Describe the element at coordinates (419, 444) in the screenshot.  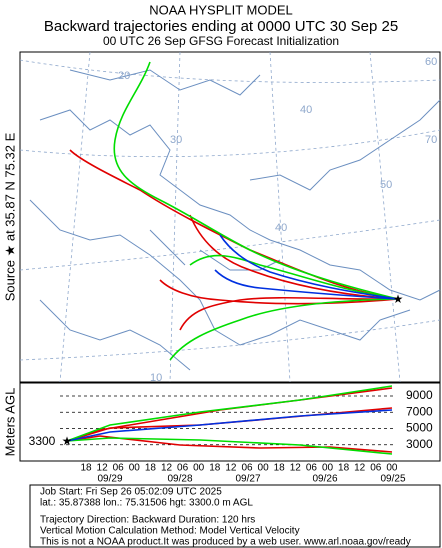
I see `y-tick-label: 3000` at that location.